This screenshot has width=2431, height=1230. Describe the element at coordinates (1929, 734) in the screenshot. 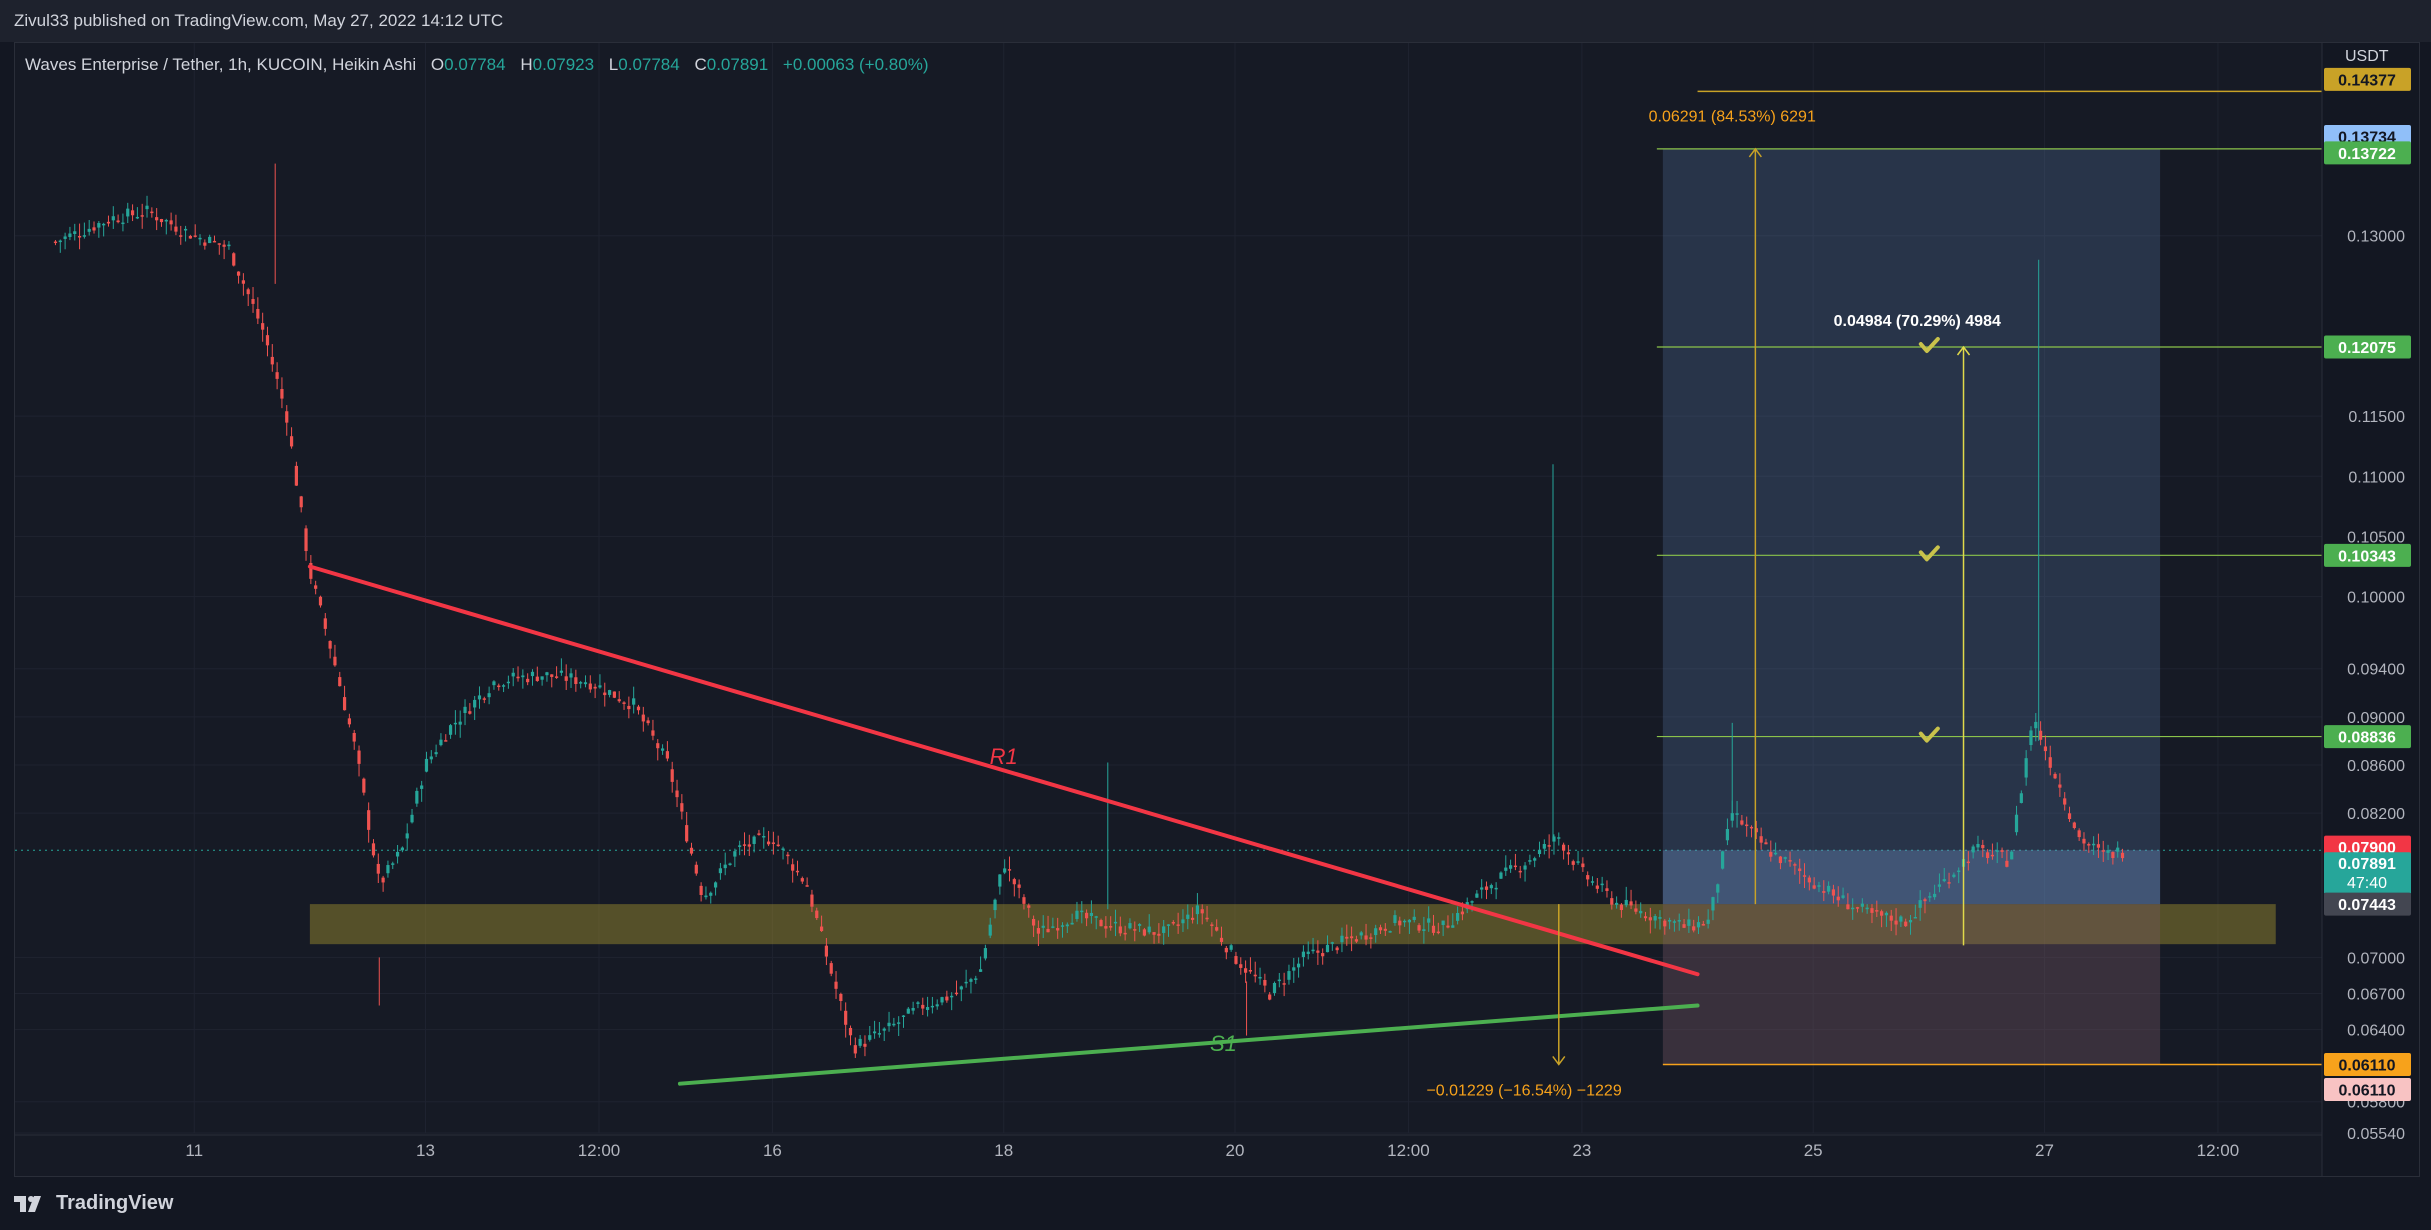

I see `target-hit-check-icon` at that location.